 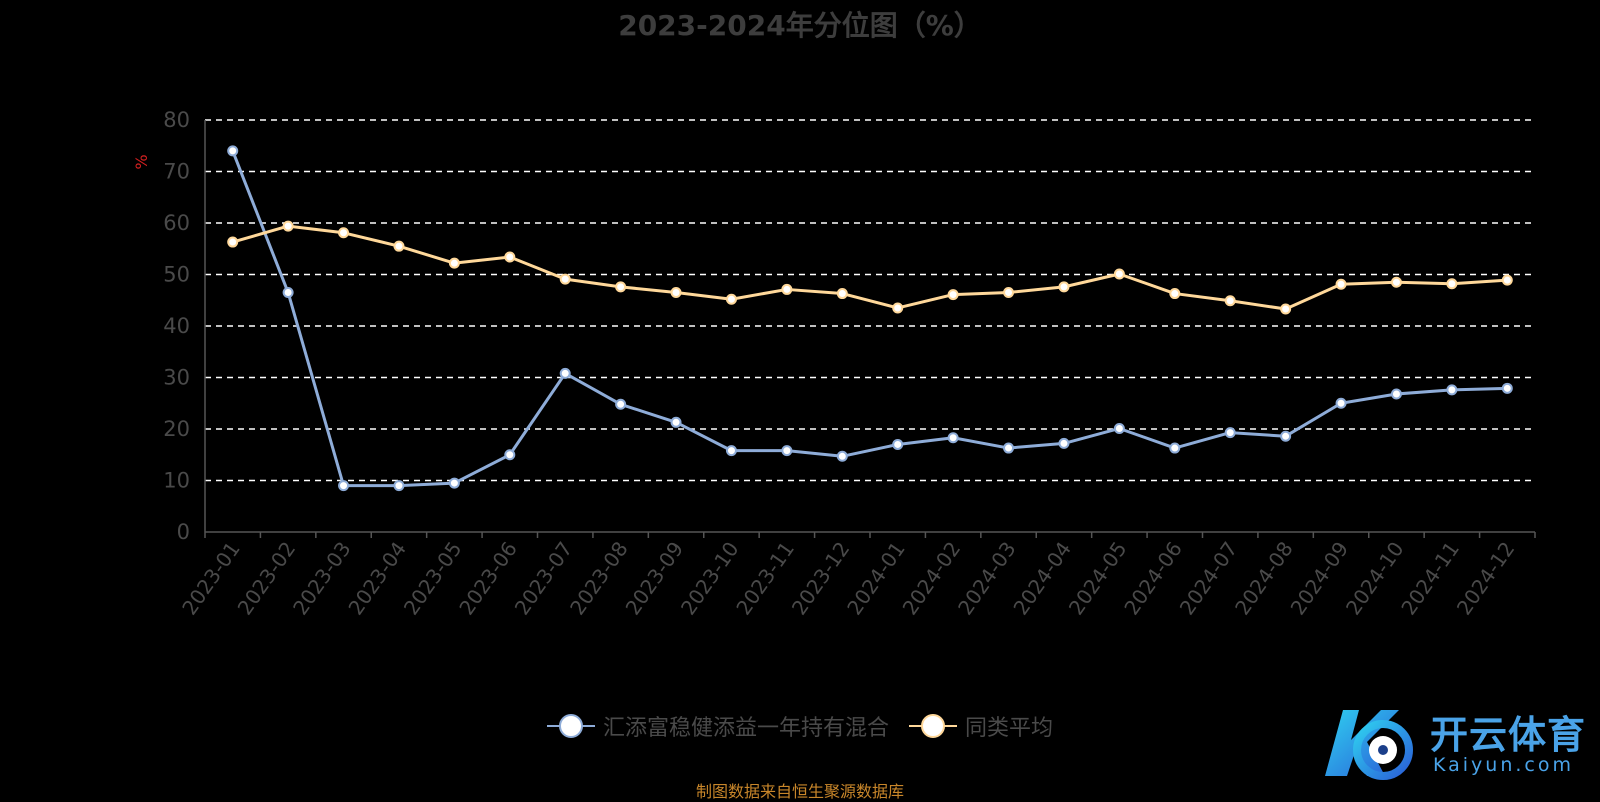 I want to click on y-tick-label: 10, so click(x=176, y=481).